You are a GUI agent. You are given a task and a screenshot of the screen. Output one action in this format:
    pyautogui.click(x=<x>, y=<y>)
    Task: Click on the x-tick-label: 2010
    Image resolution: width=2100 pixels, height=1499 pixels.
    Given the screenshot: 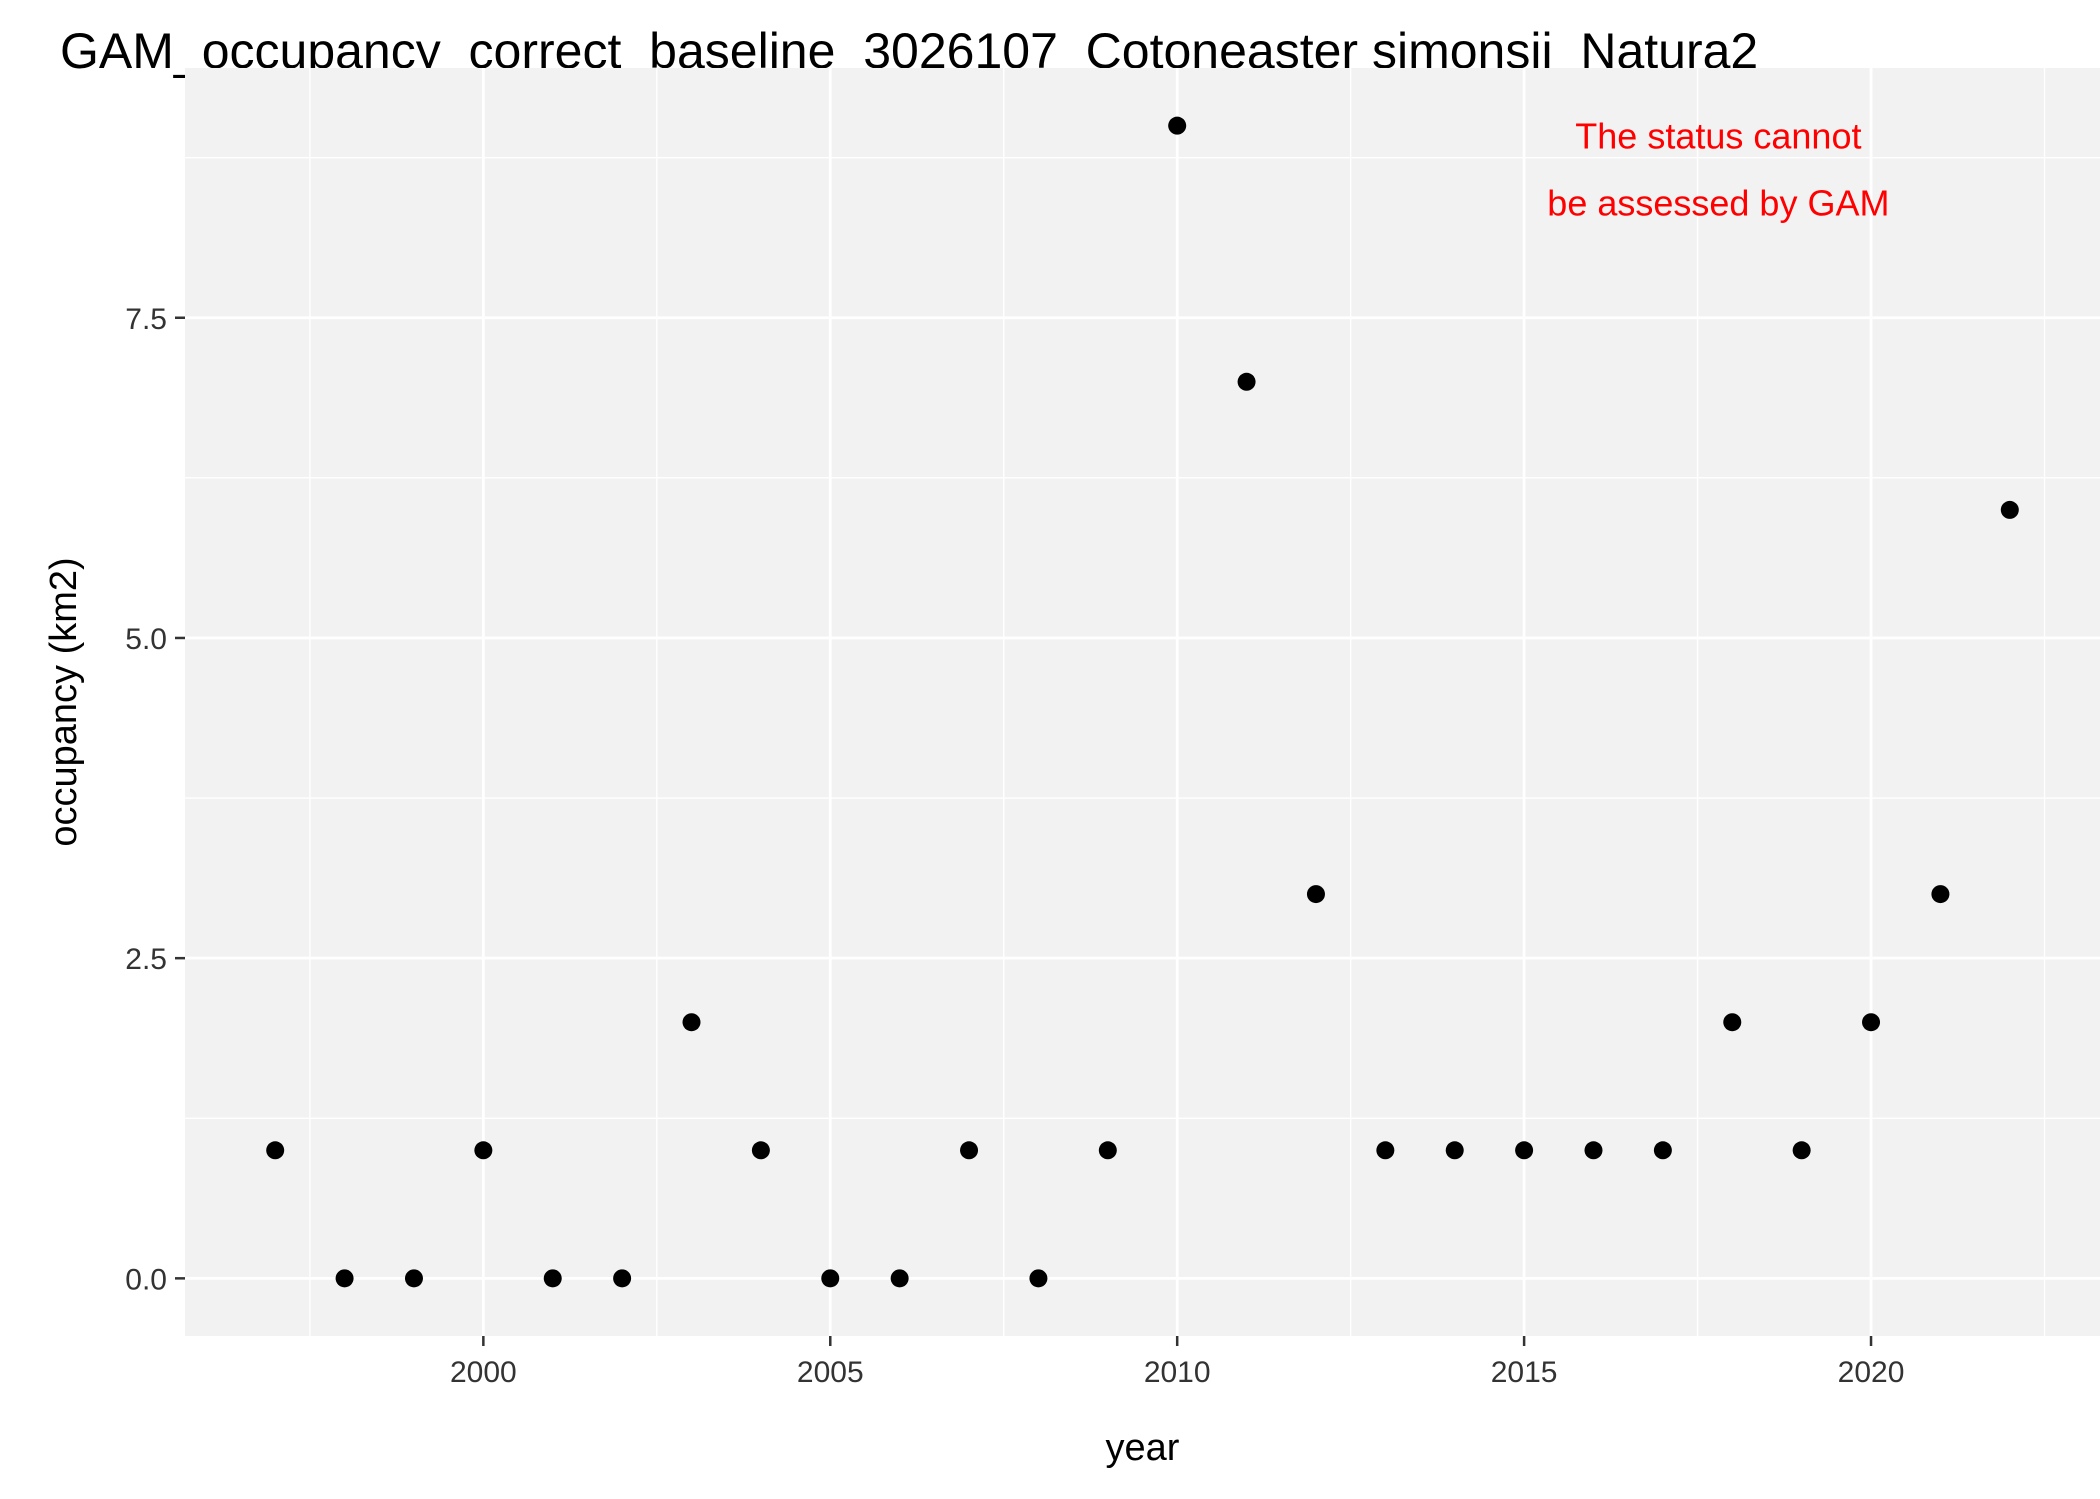 What is the action you would take?
    pyautogui.click(x=1177, y=1372)
    